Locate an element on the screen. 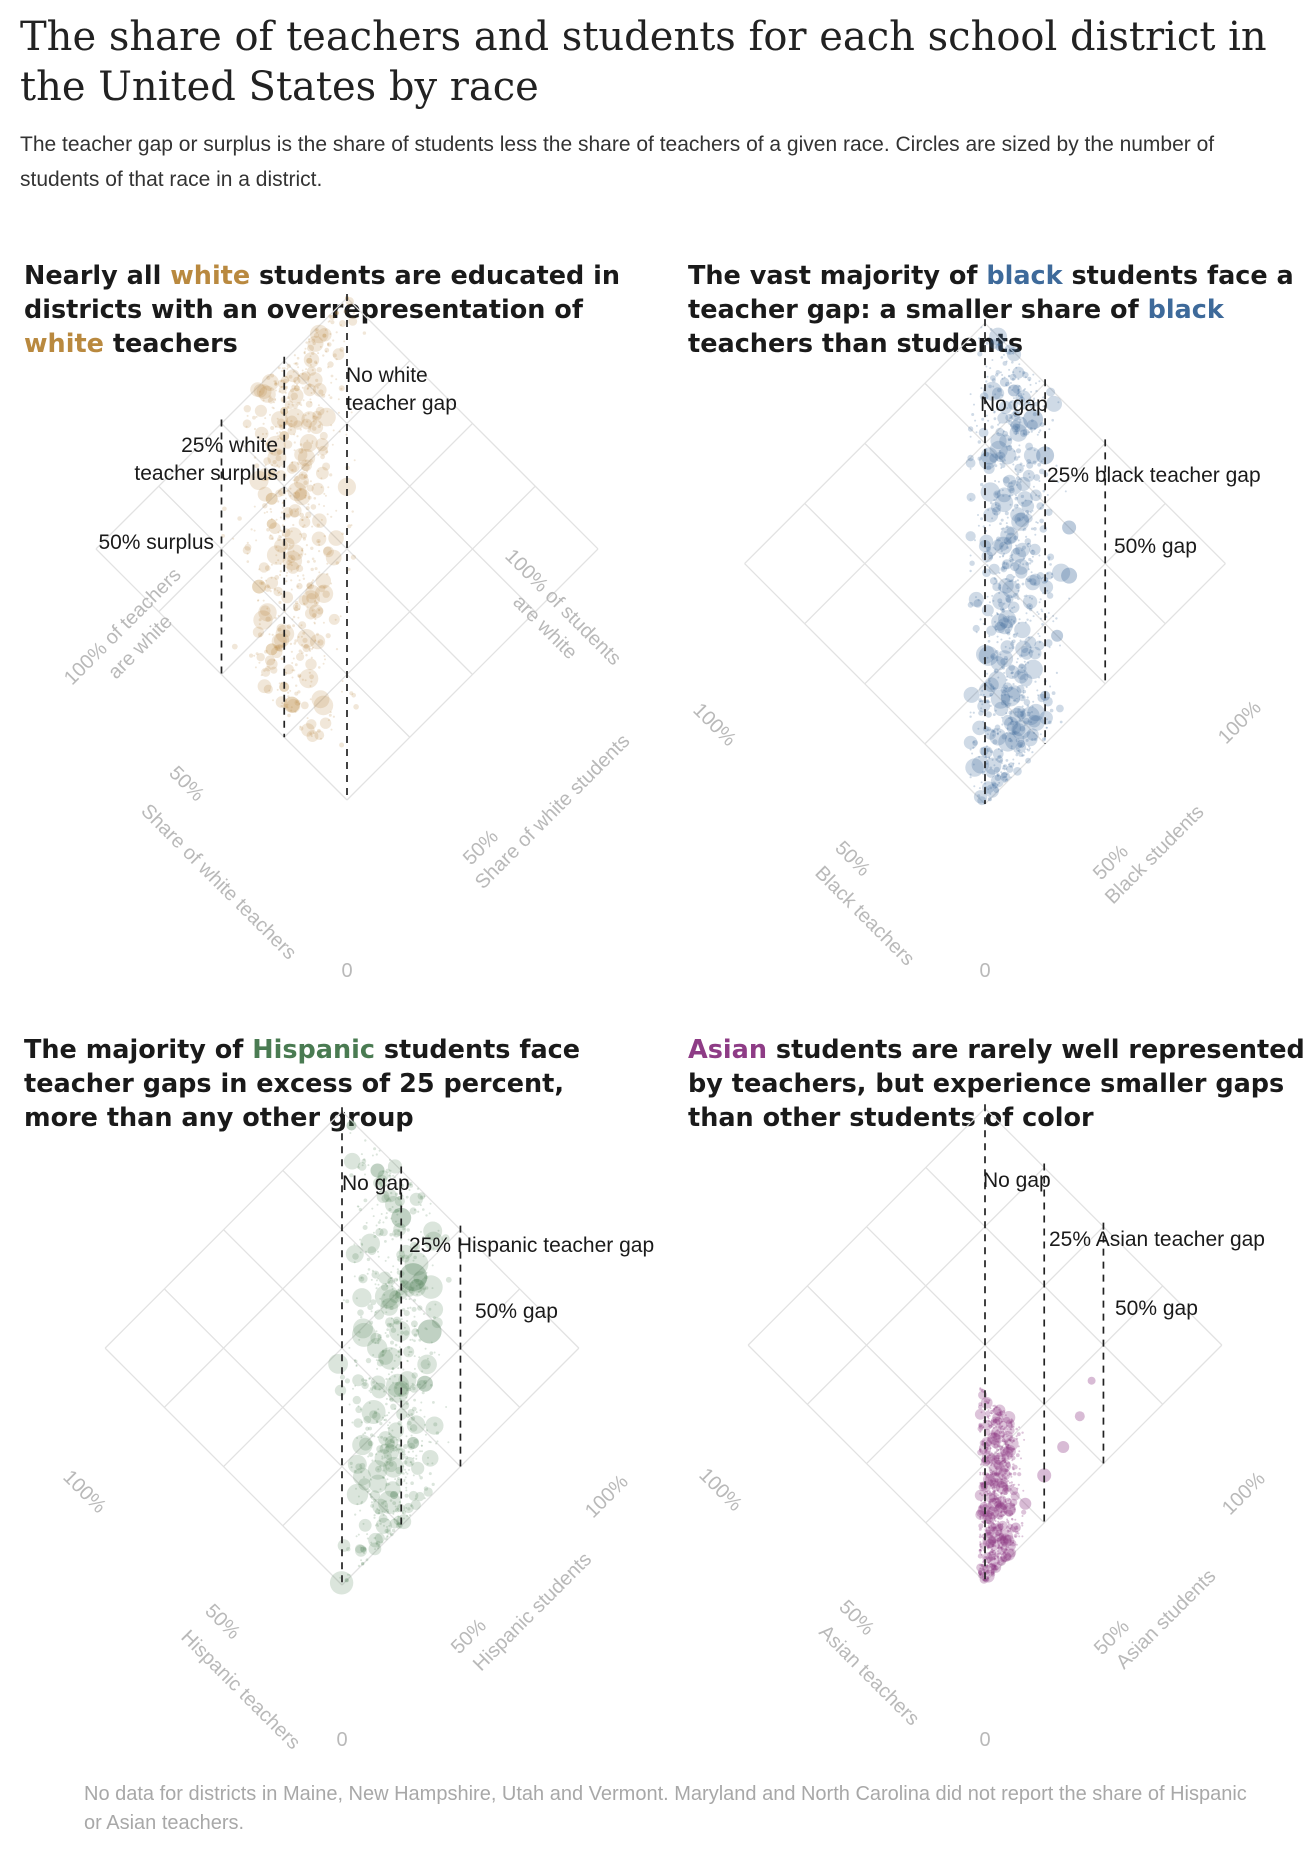 Image resolution: width=1316 pixels, height=1860 pixels. gap-label-25: 25% white is located at coordinates (229, 445).